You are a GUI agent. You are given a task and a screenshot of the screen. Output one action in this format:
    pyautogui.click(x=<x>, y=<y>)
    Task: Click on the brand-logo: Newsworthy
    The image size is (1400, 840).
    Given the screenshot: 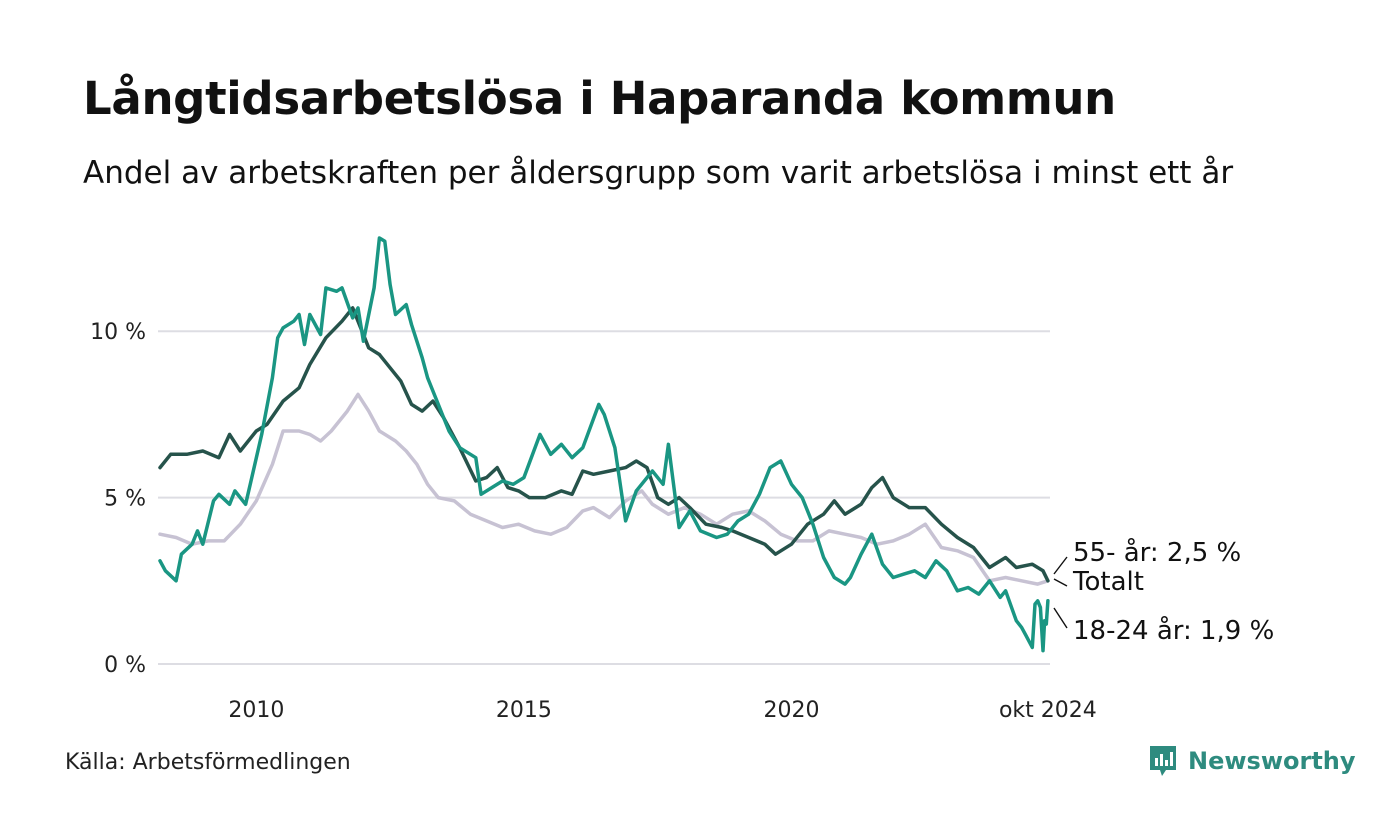 What is the action you would take?
    pyautogui.click(x=1252, y=761)
    